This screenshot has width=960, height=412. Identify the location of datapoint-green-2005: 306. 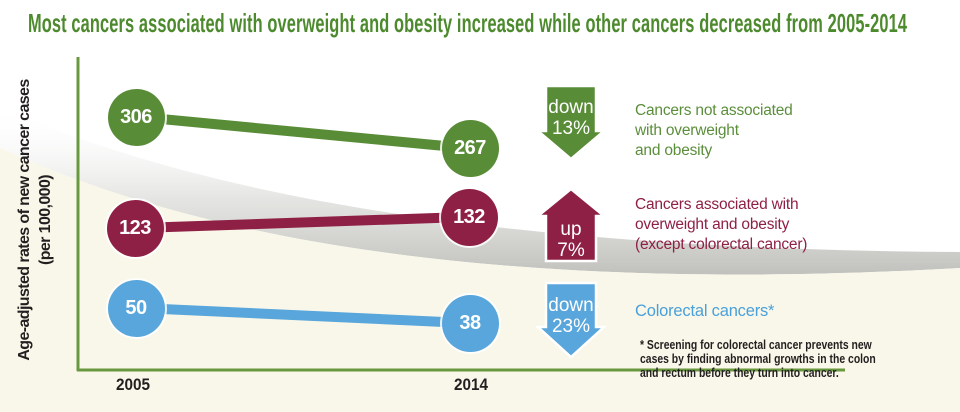
(136, 117).